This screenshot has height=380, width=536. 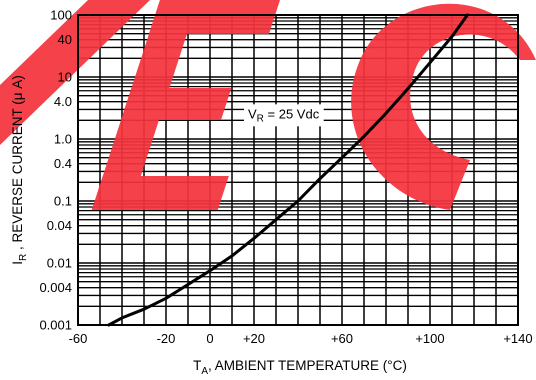 I want to click on annotation-text: VR = 25 Vdc, so click(x=284, y=115).